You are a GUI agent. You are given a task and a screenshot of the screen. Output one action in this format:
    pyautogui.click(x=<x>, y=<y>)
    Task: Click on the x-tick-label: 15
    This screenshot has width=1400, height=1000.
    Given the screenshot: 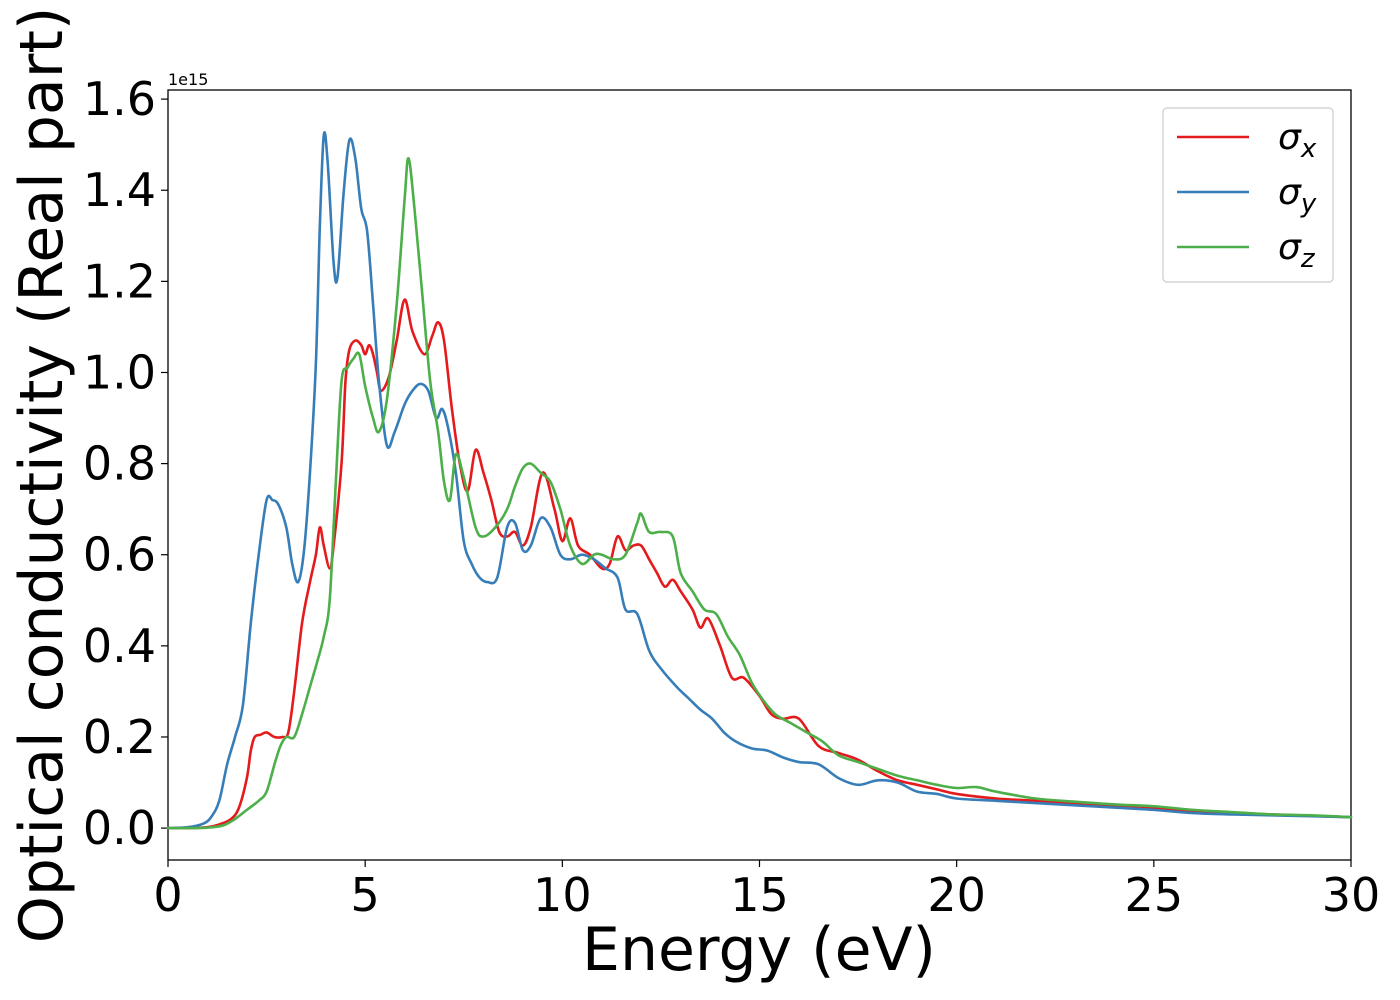 What is the action you would take?
    pyautogui.click(x=759, y=895)
    